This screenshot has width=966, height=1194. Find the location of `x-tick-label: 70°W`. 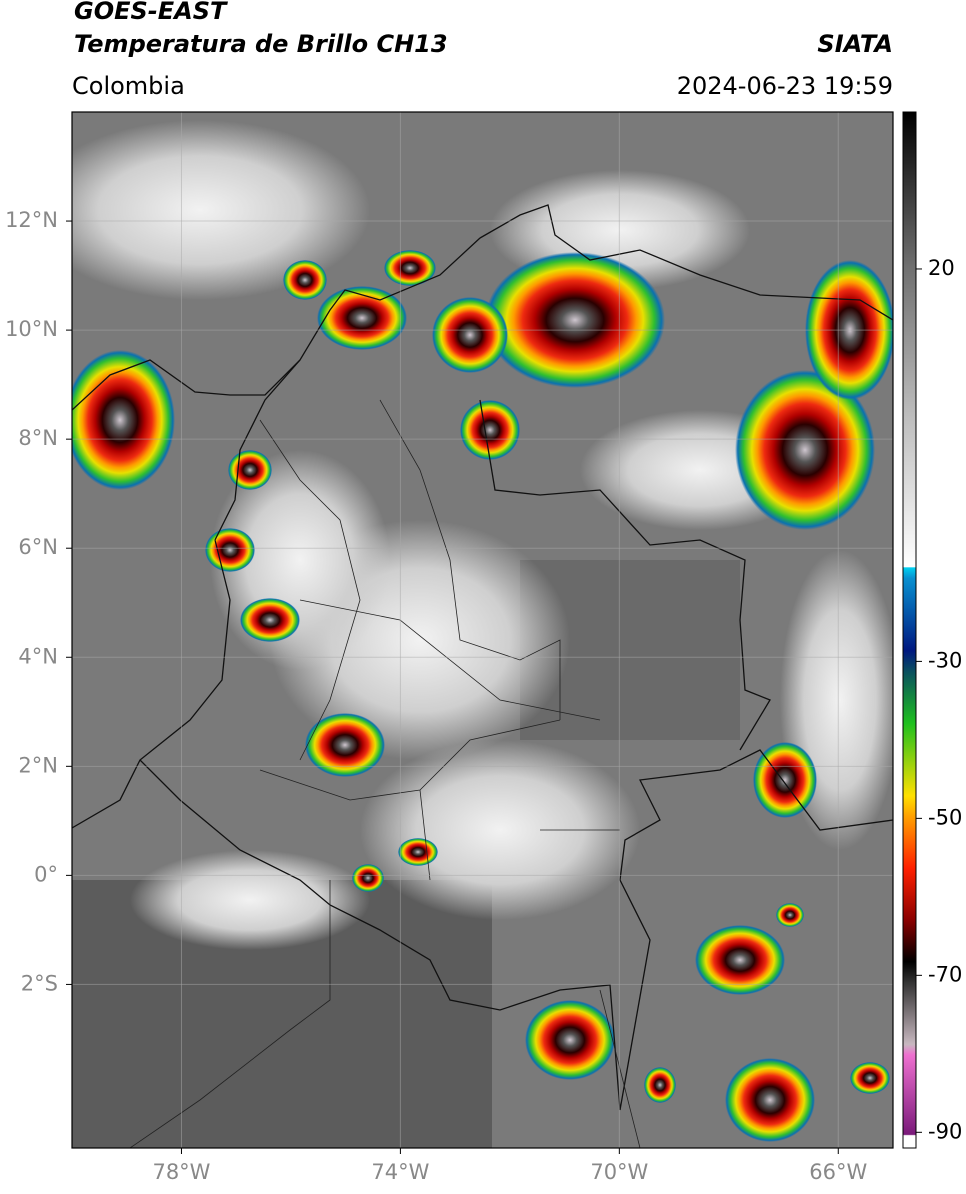

x-tick-label: 70°W is located at coordinates (619, 1172).